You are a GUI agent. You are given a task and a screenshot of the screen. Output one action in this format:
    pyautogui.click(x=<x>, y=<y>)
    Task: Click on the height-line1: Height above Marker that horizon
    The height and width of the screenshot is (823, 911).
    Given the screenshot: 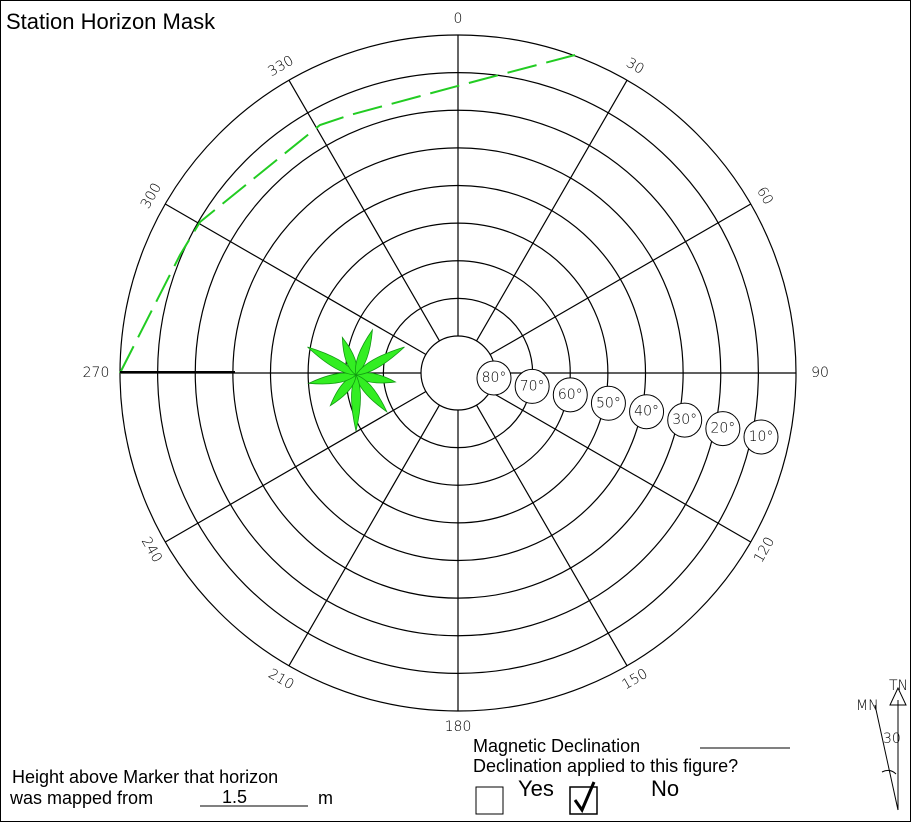 What is the action you would take?
    pyautogui.click(x=145, y=777)
    